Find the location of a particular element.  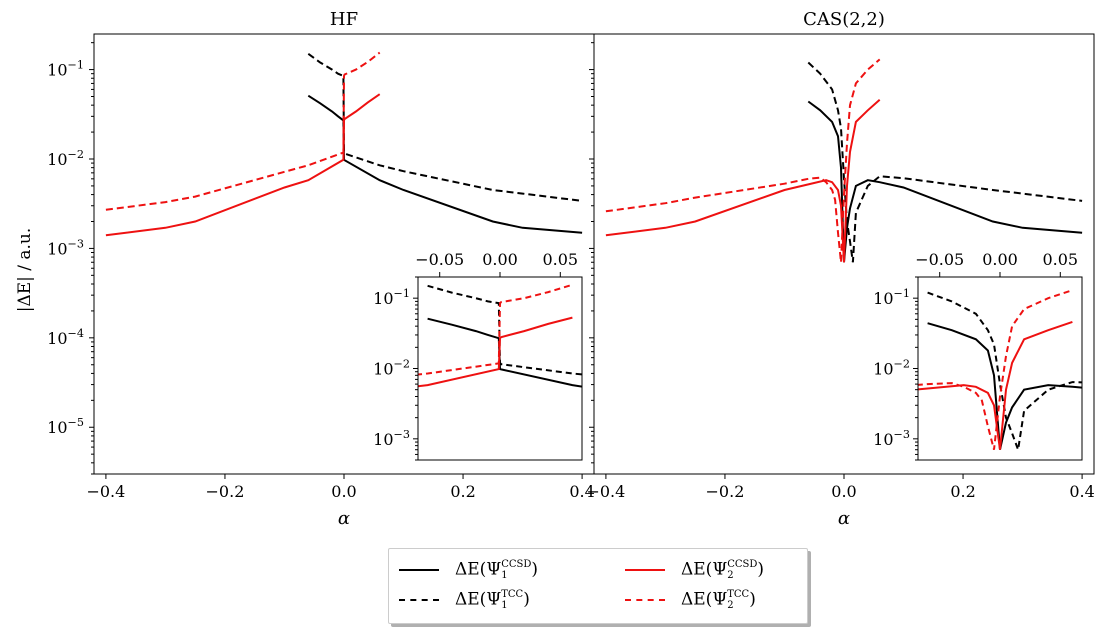

legend-item-psi1-ccsd: ΔE(Ψ CCSD 1) is located at coordinates (468, 570).